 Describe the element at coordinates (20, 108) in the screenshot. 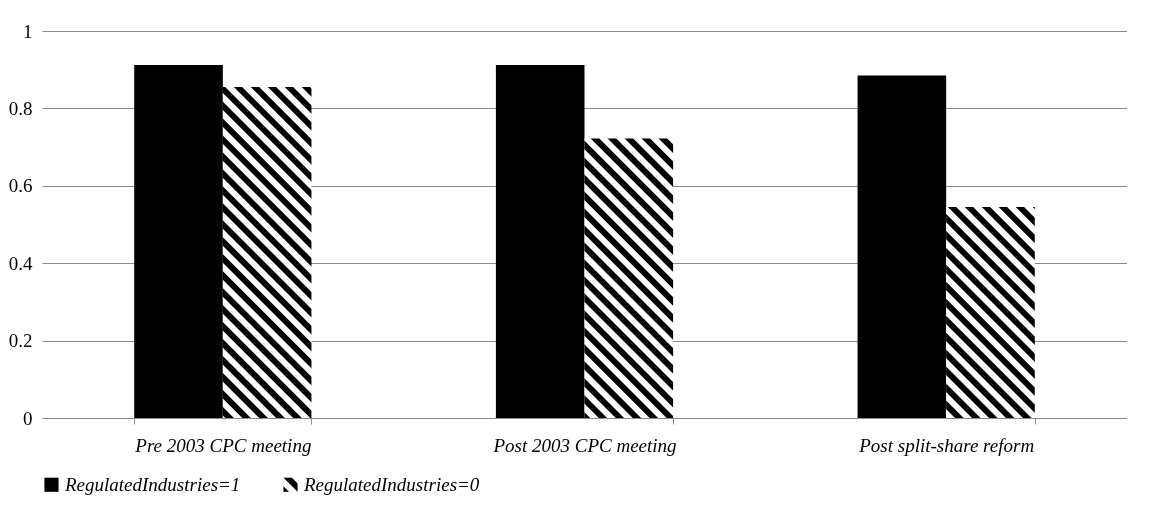

I see `y-tick-label: 0.8` at that location.